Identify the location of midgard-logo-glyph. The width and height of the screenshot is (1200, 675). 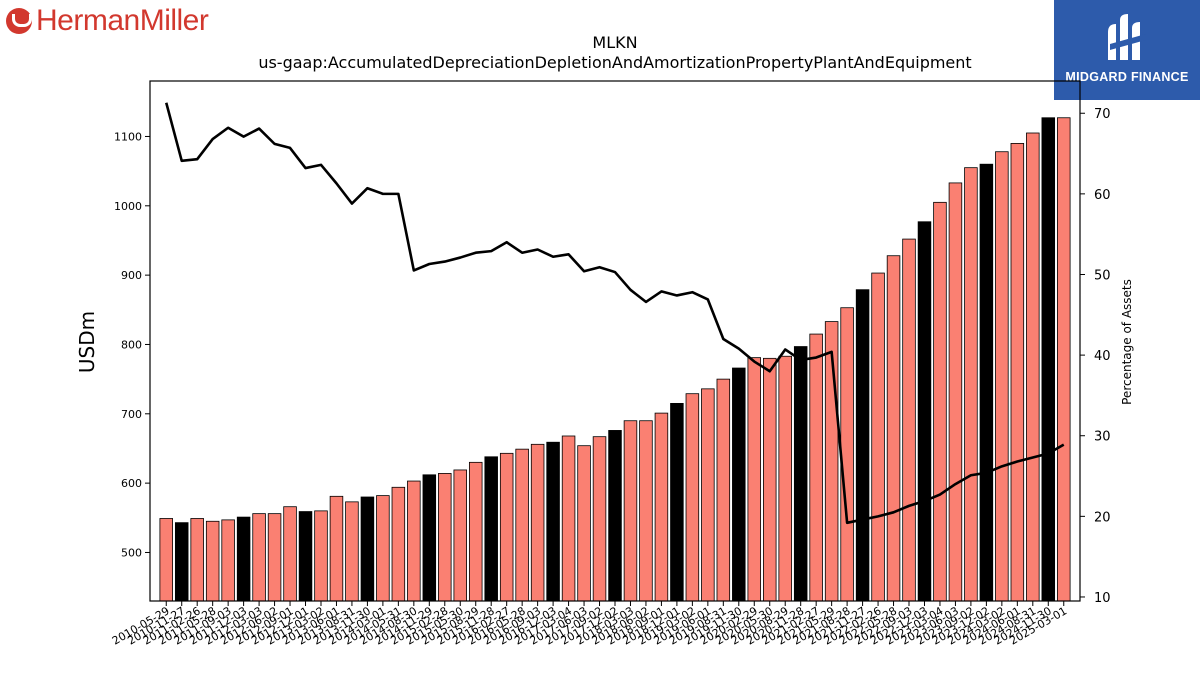
(1127, 37).